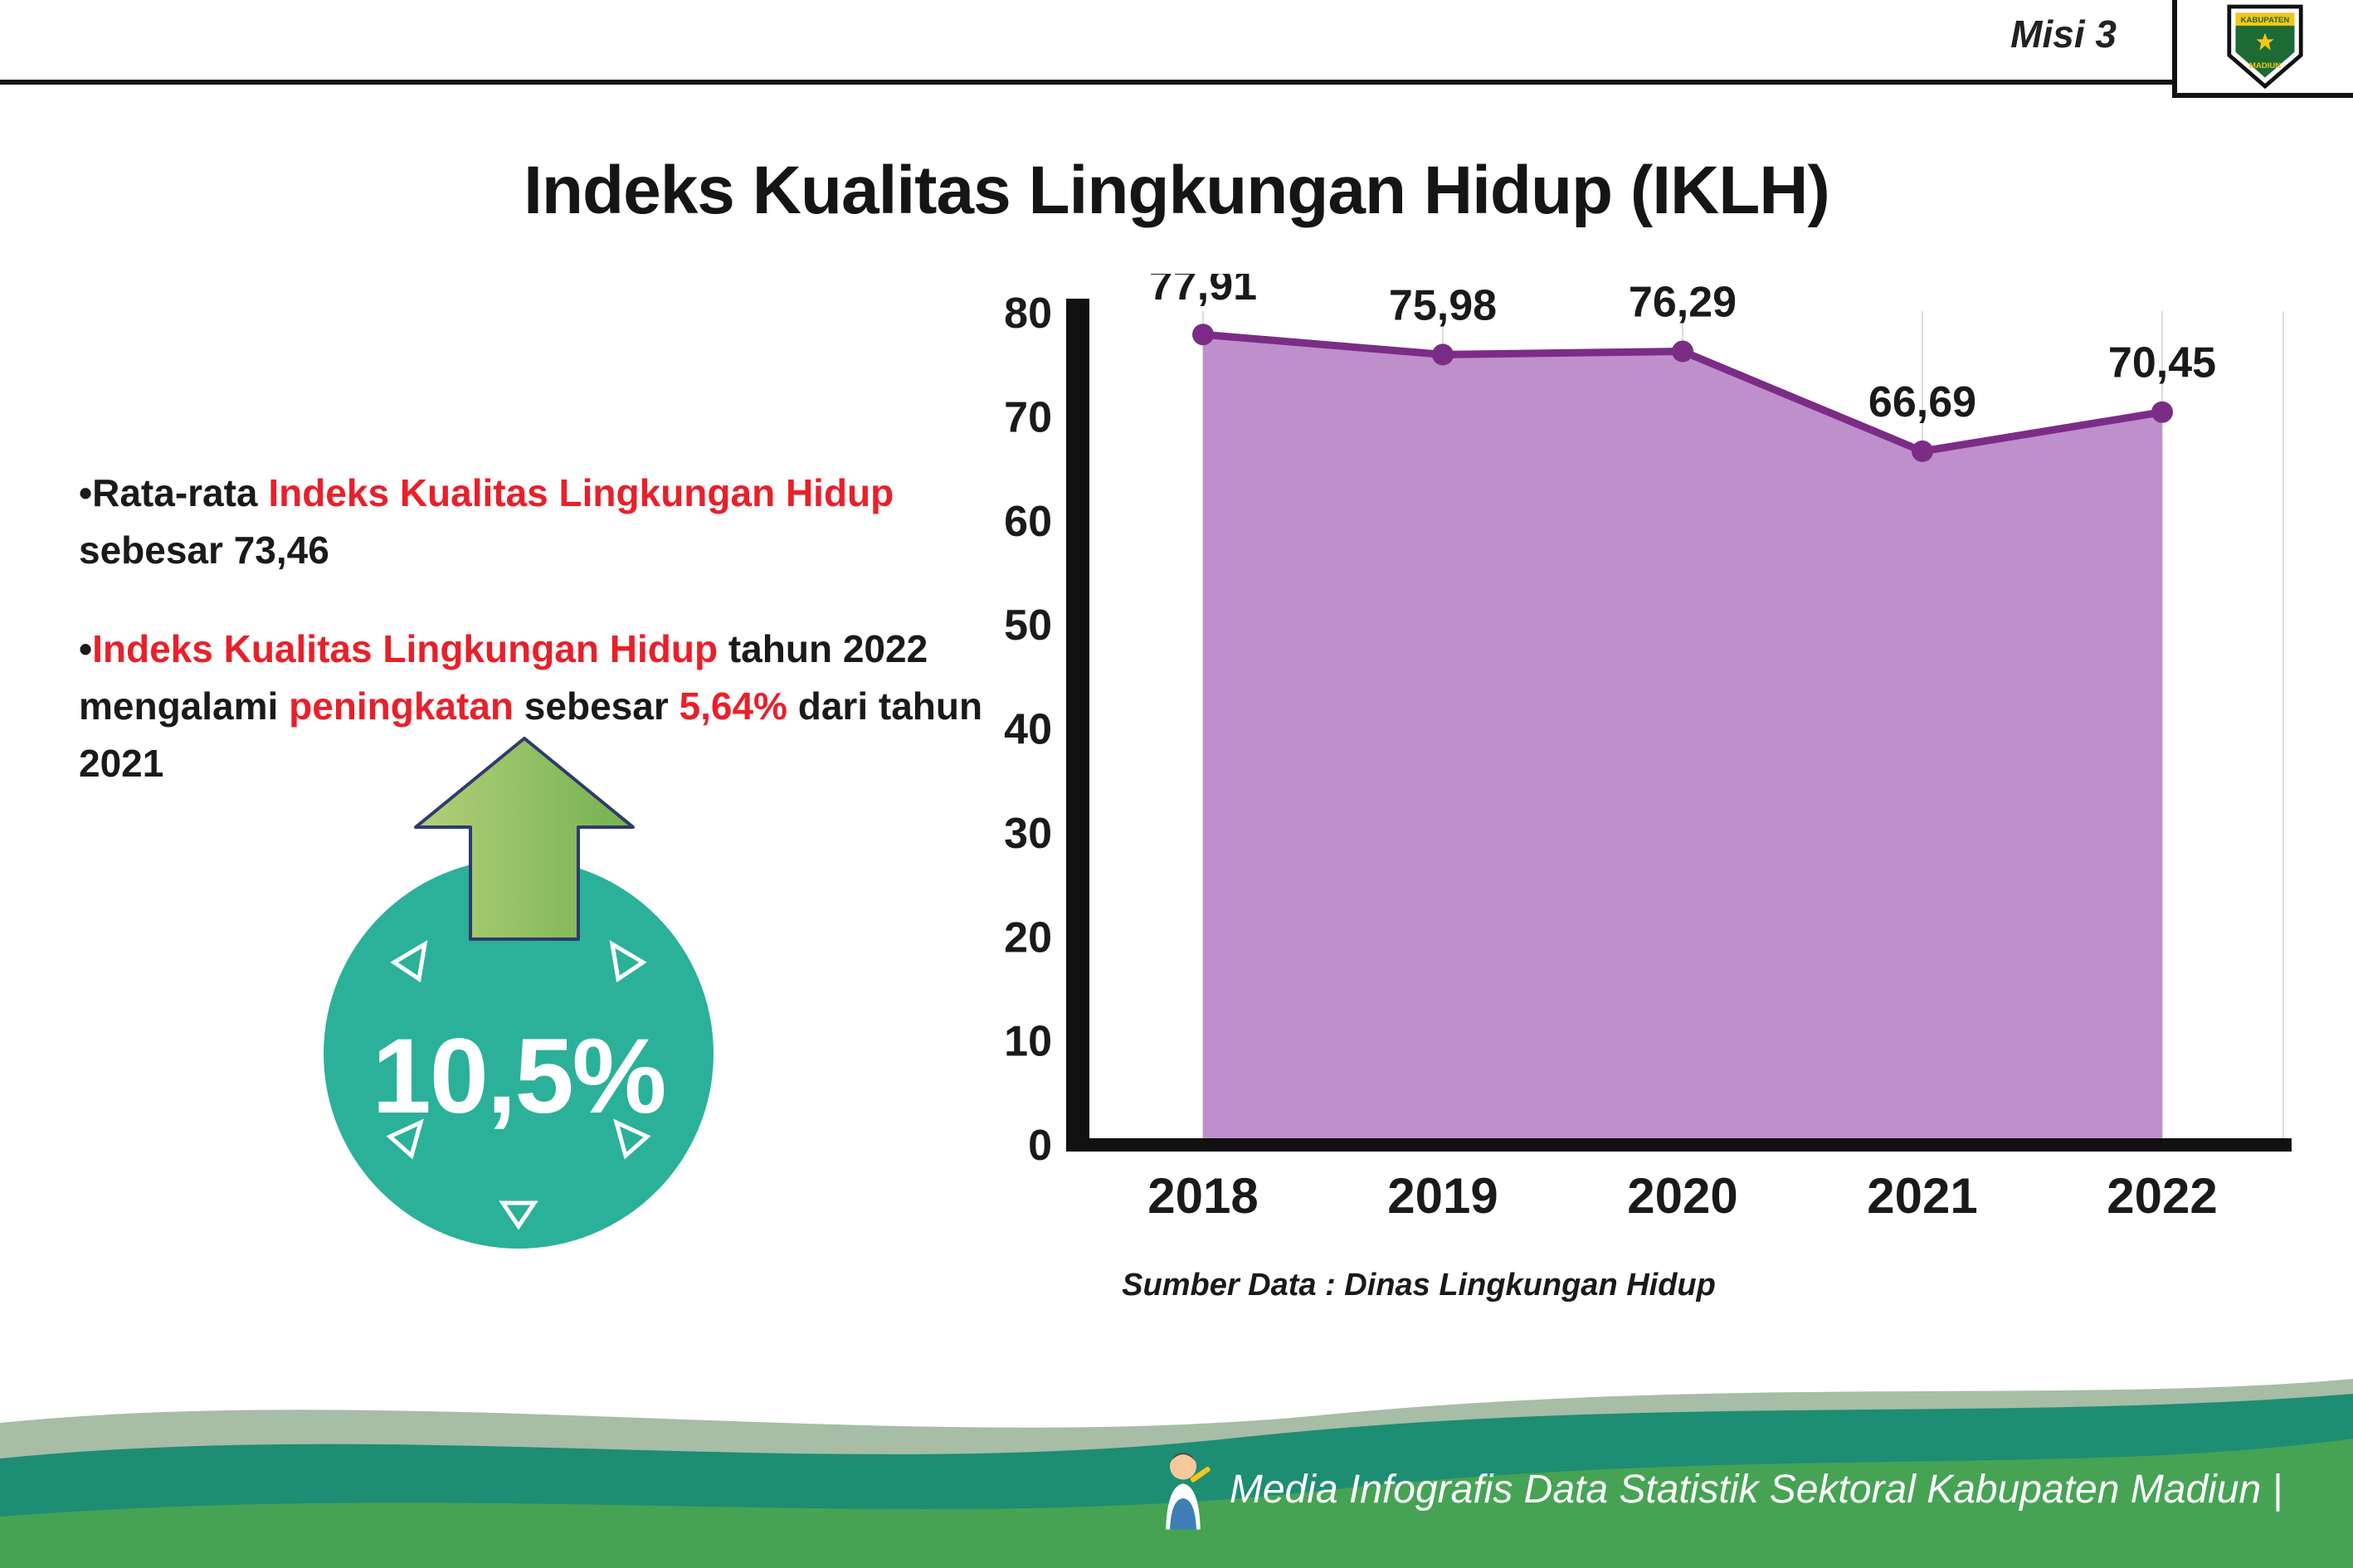  What do you see at coordinates (1077, 725) in the screenshot?
I see `y-axis` at bounding box center [1077, 725].